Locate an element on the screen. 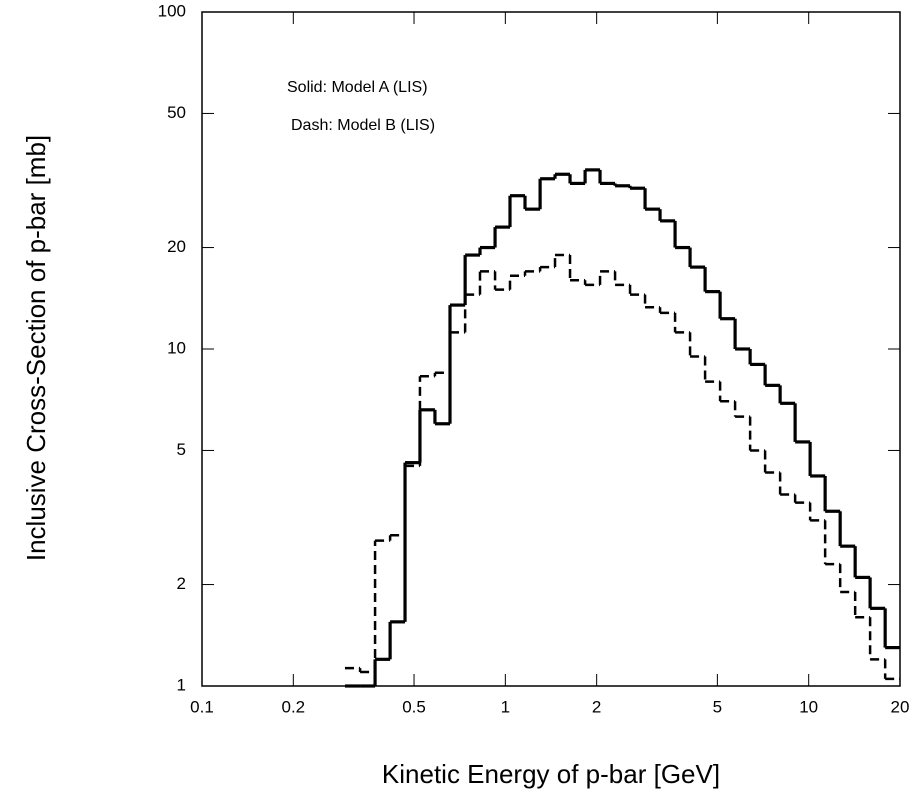 This screenshot has height=801, width=914. x-tick-label: 20 is located at coordinates (900, 706).